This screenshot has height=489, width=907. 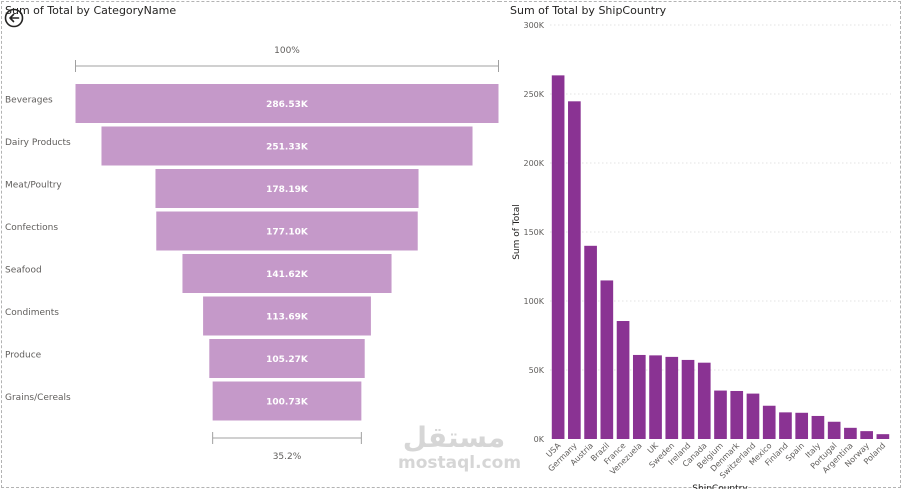 I want to click on funnel-chart-title: Sum of Total by CategoryName, so click(x=91, y=10).